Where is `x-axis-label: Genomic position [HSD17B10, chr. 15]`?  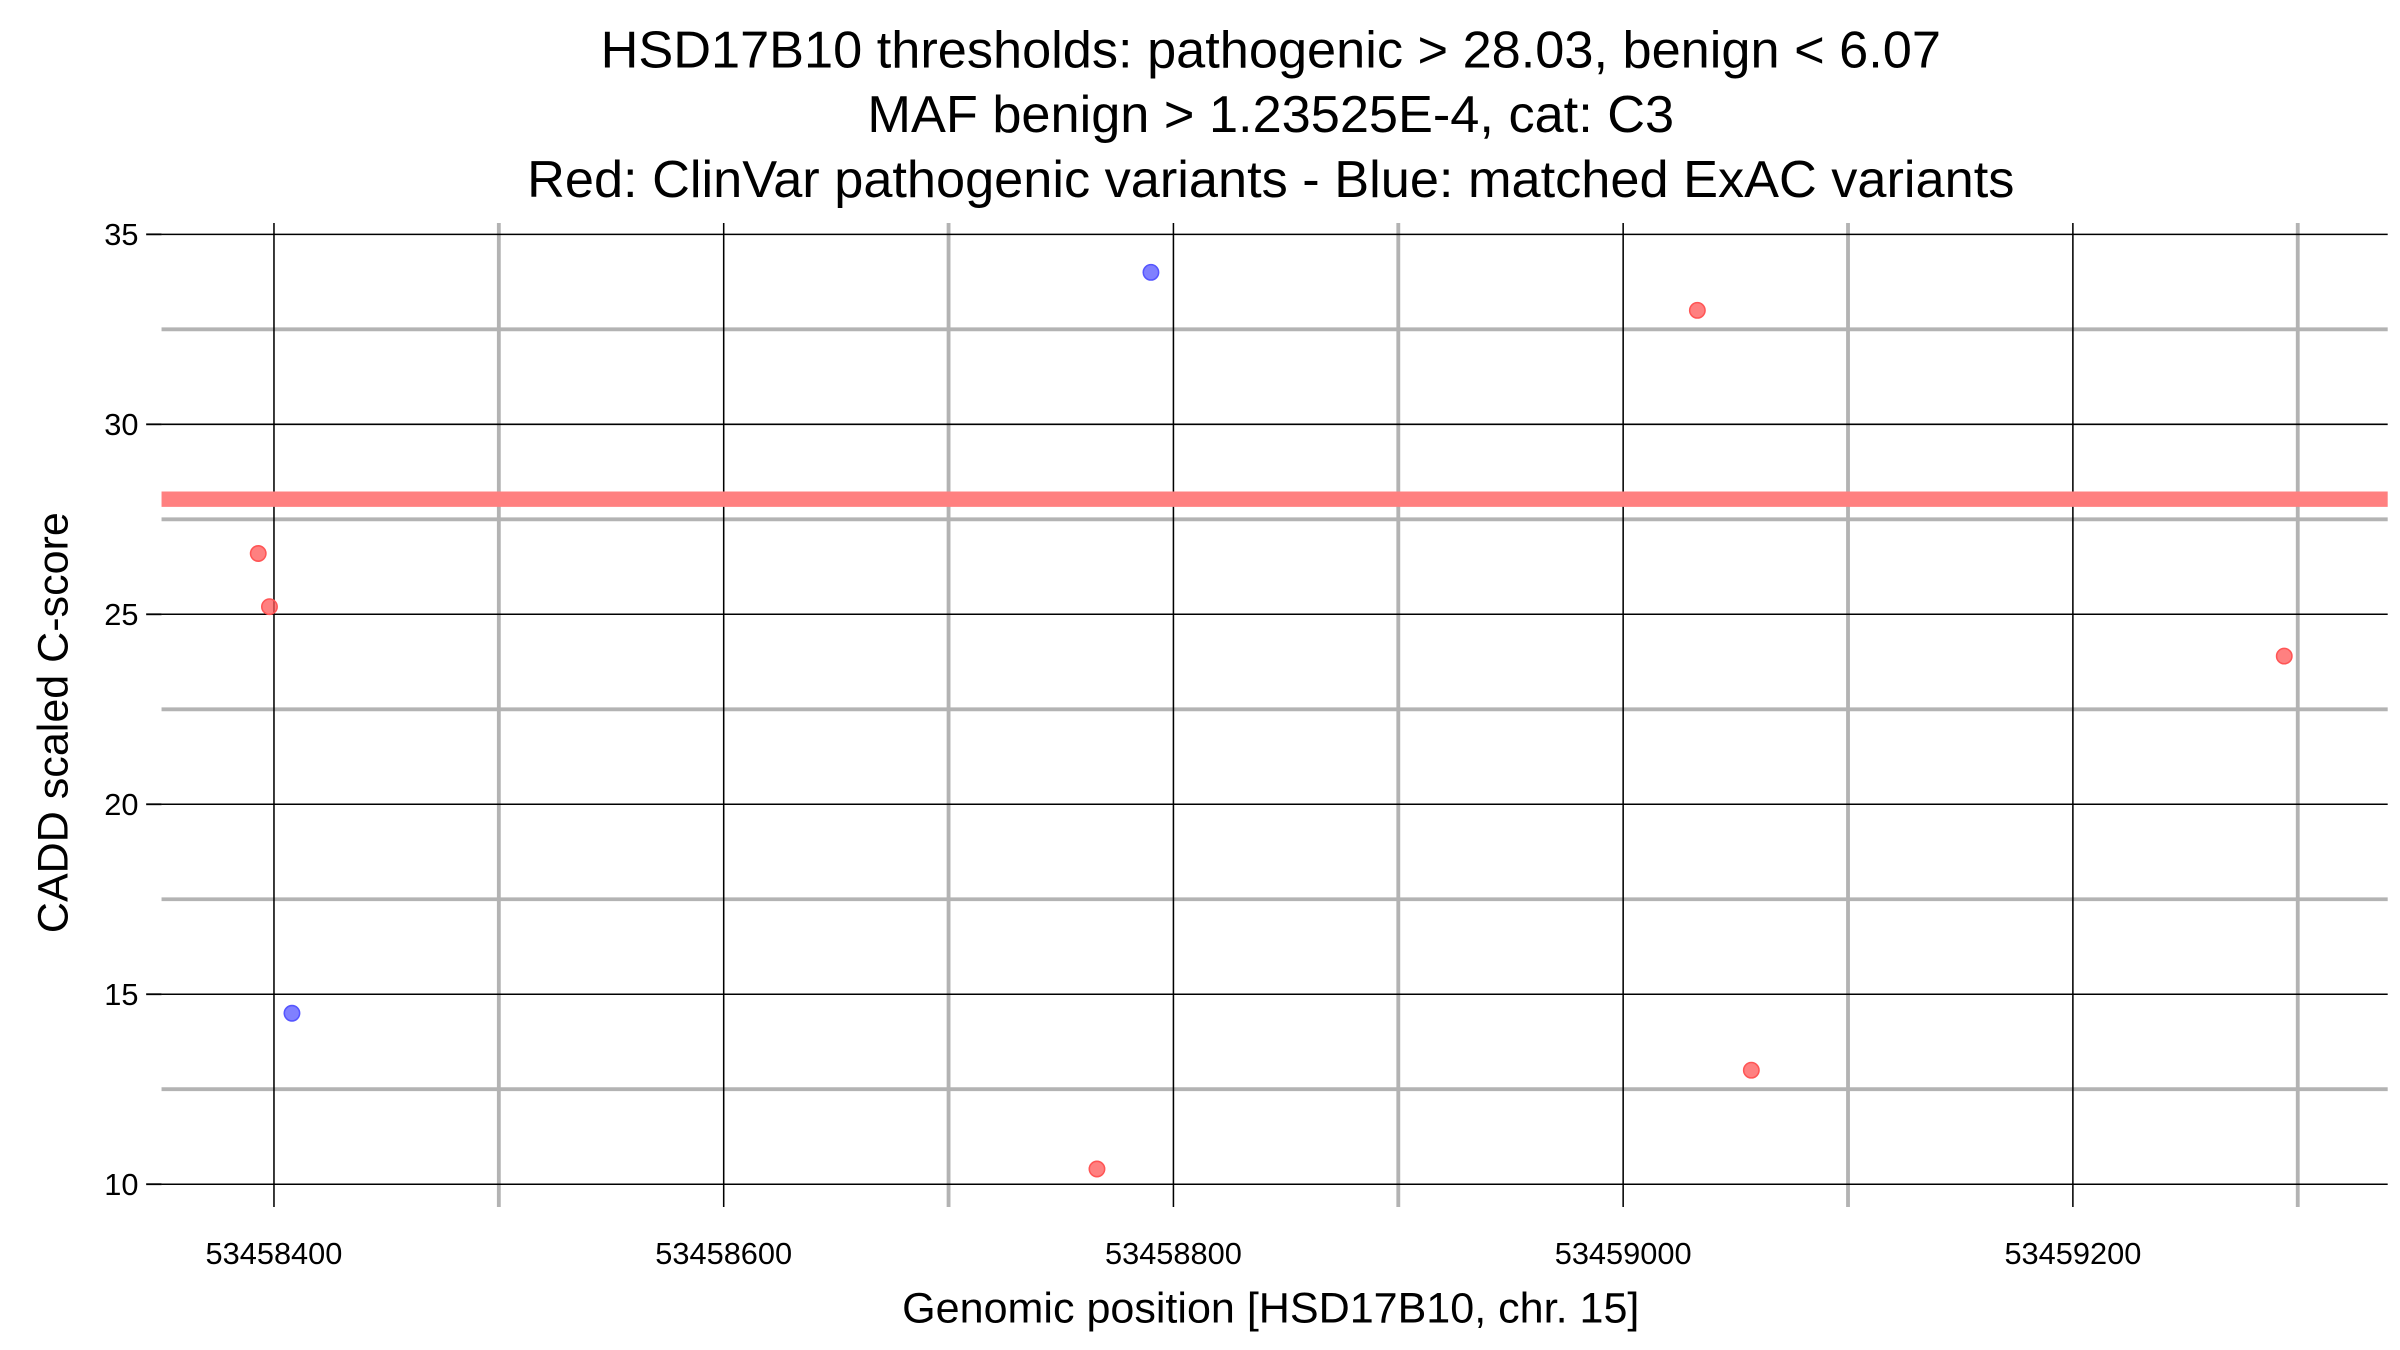 x-axis-label: Genomic position [HSD17B10, chr. 15] is located at coordinates (1270, 1308).